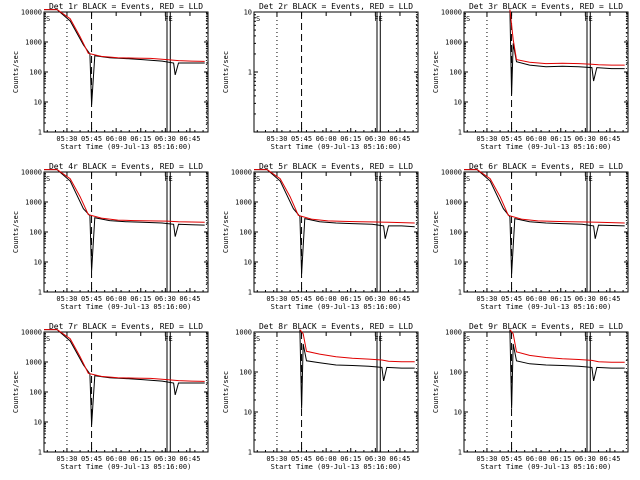  What do you see at coordinates (336, 166) in the screenshot?
I see `panel-title: Det 5r BLACK = Events, RED = LLD` at bounding box center [336, 166].